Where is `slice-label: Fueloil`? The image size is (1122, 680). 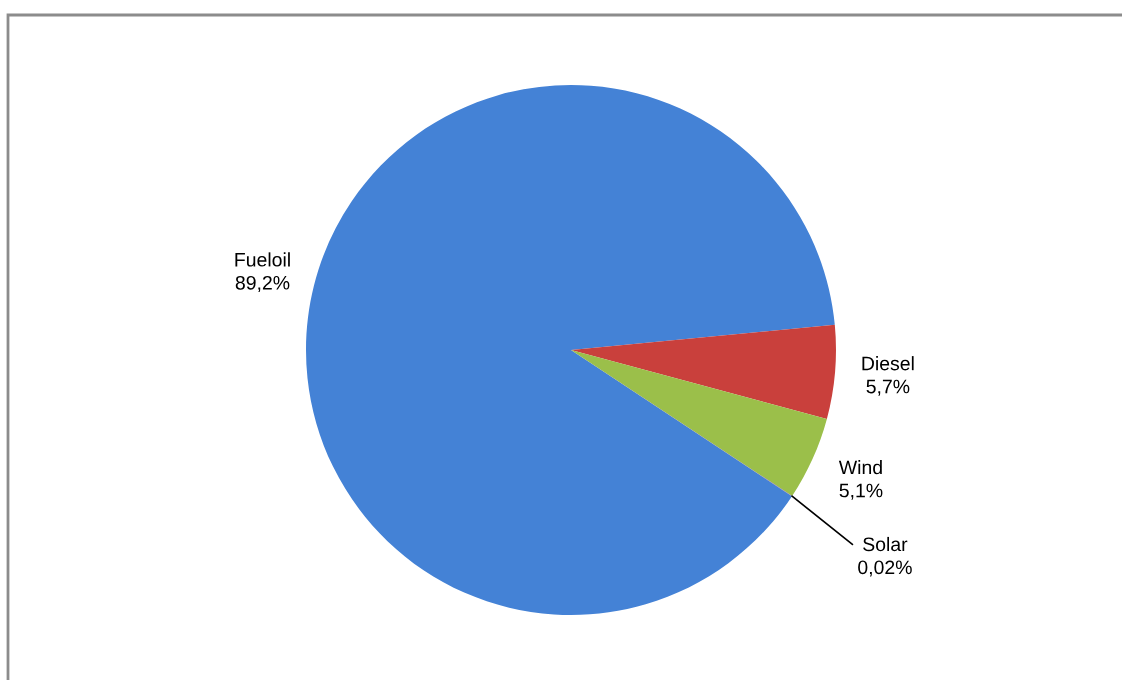
slice-label: Fueloil is located at coordinates (262, 259).